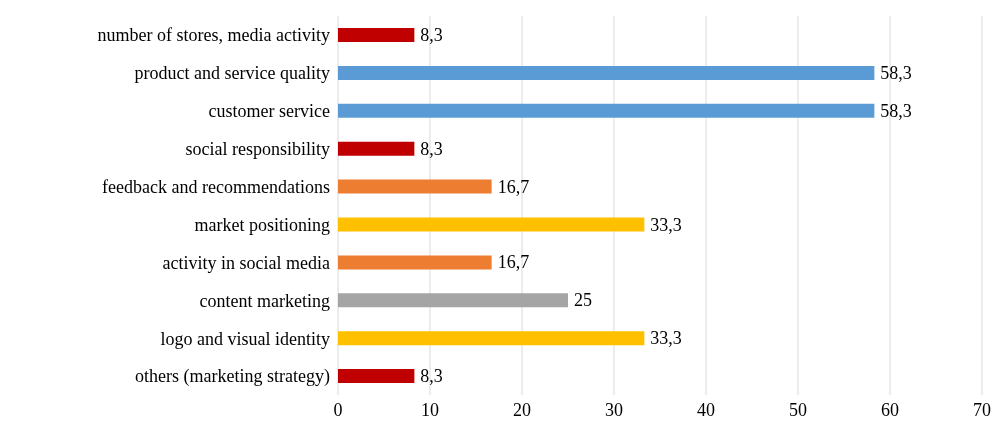  What do you see at coordinates (264, 300) in the screenshot?
I see `y-tick-label: content marketing` at bounding box center [264, 300].